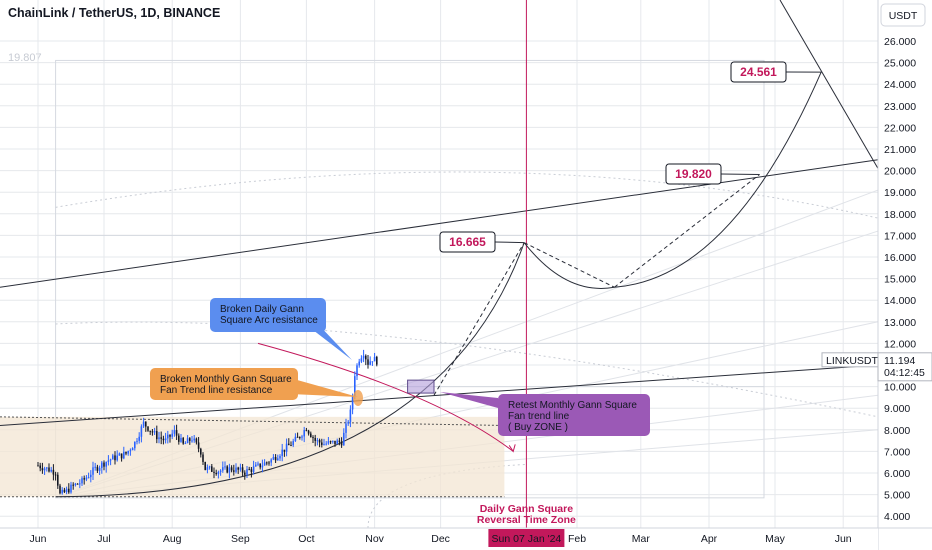  Describe the element at coordinates (687, 231) in the screenshot. I see `projection-dashed-mid` at that location.